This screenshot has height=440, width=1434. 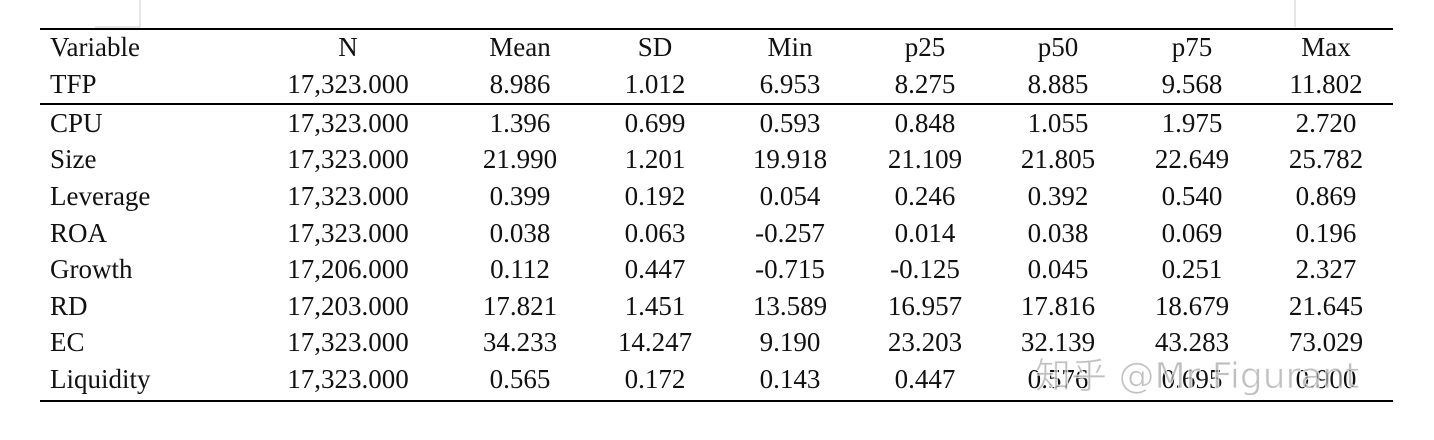 What do you see at coordinates (1058, 269) in the screenshot?
I see `cell: 0.045` at bounding box center [1058, 269].